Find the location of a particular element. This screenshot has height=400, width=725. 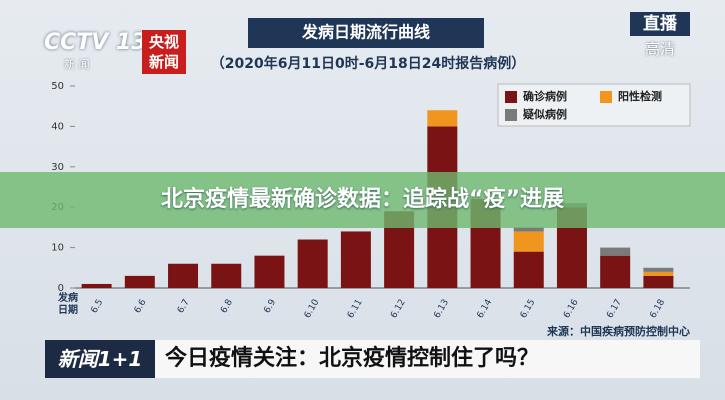

legend-box is located at coordinates (594, 105).